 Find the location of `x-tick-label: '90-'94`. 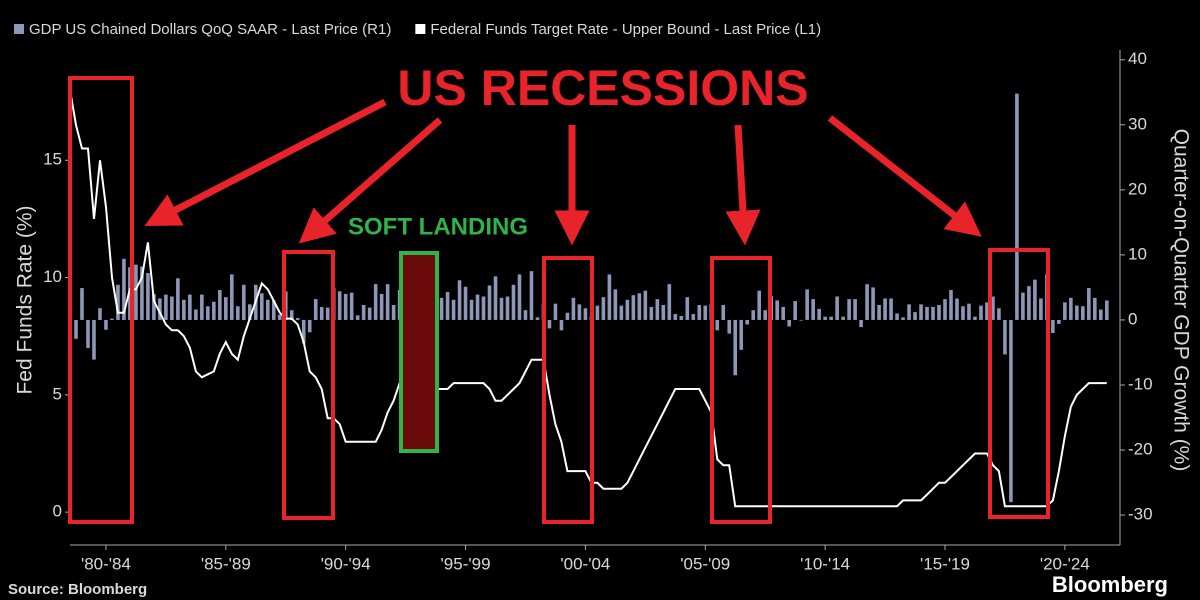

x-tick-label: '90-'94 is located at coordinates (346, 563).